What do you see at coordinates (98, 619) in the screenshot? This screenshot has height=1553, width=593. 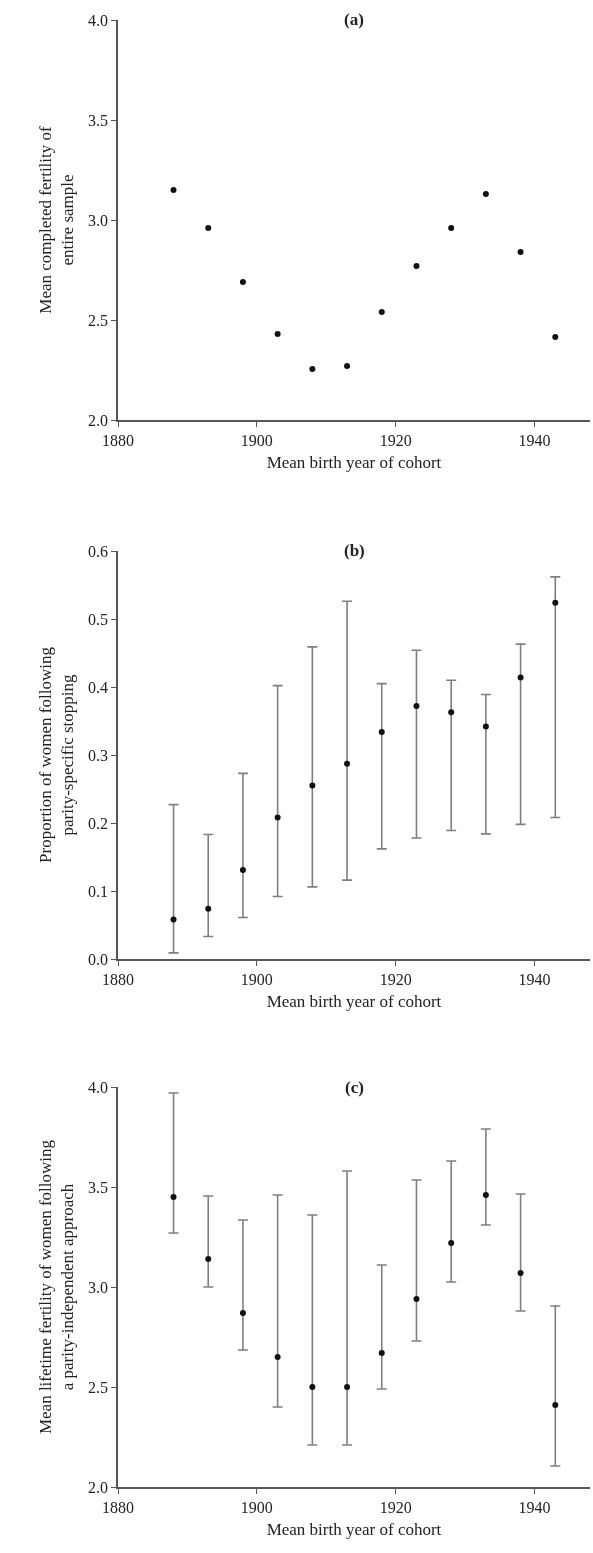 I see `y-tick-label: 0.5` at bounding box center [98, 619].